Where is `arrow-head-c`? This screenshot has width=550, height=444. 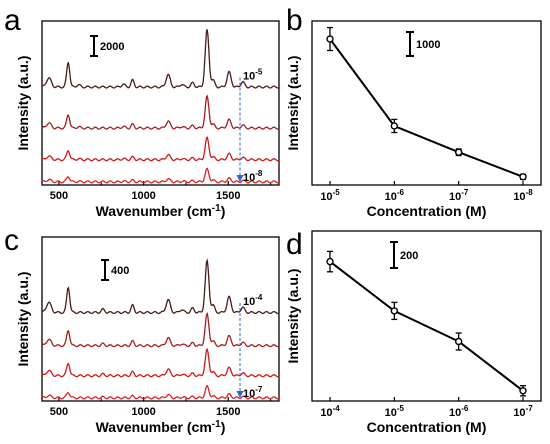
arrow-head-c is located at coordinates (240, 394).